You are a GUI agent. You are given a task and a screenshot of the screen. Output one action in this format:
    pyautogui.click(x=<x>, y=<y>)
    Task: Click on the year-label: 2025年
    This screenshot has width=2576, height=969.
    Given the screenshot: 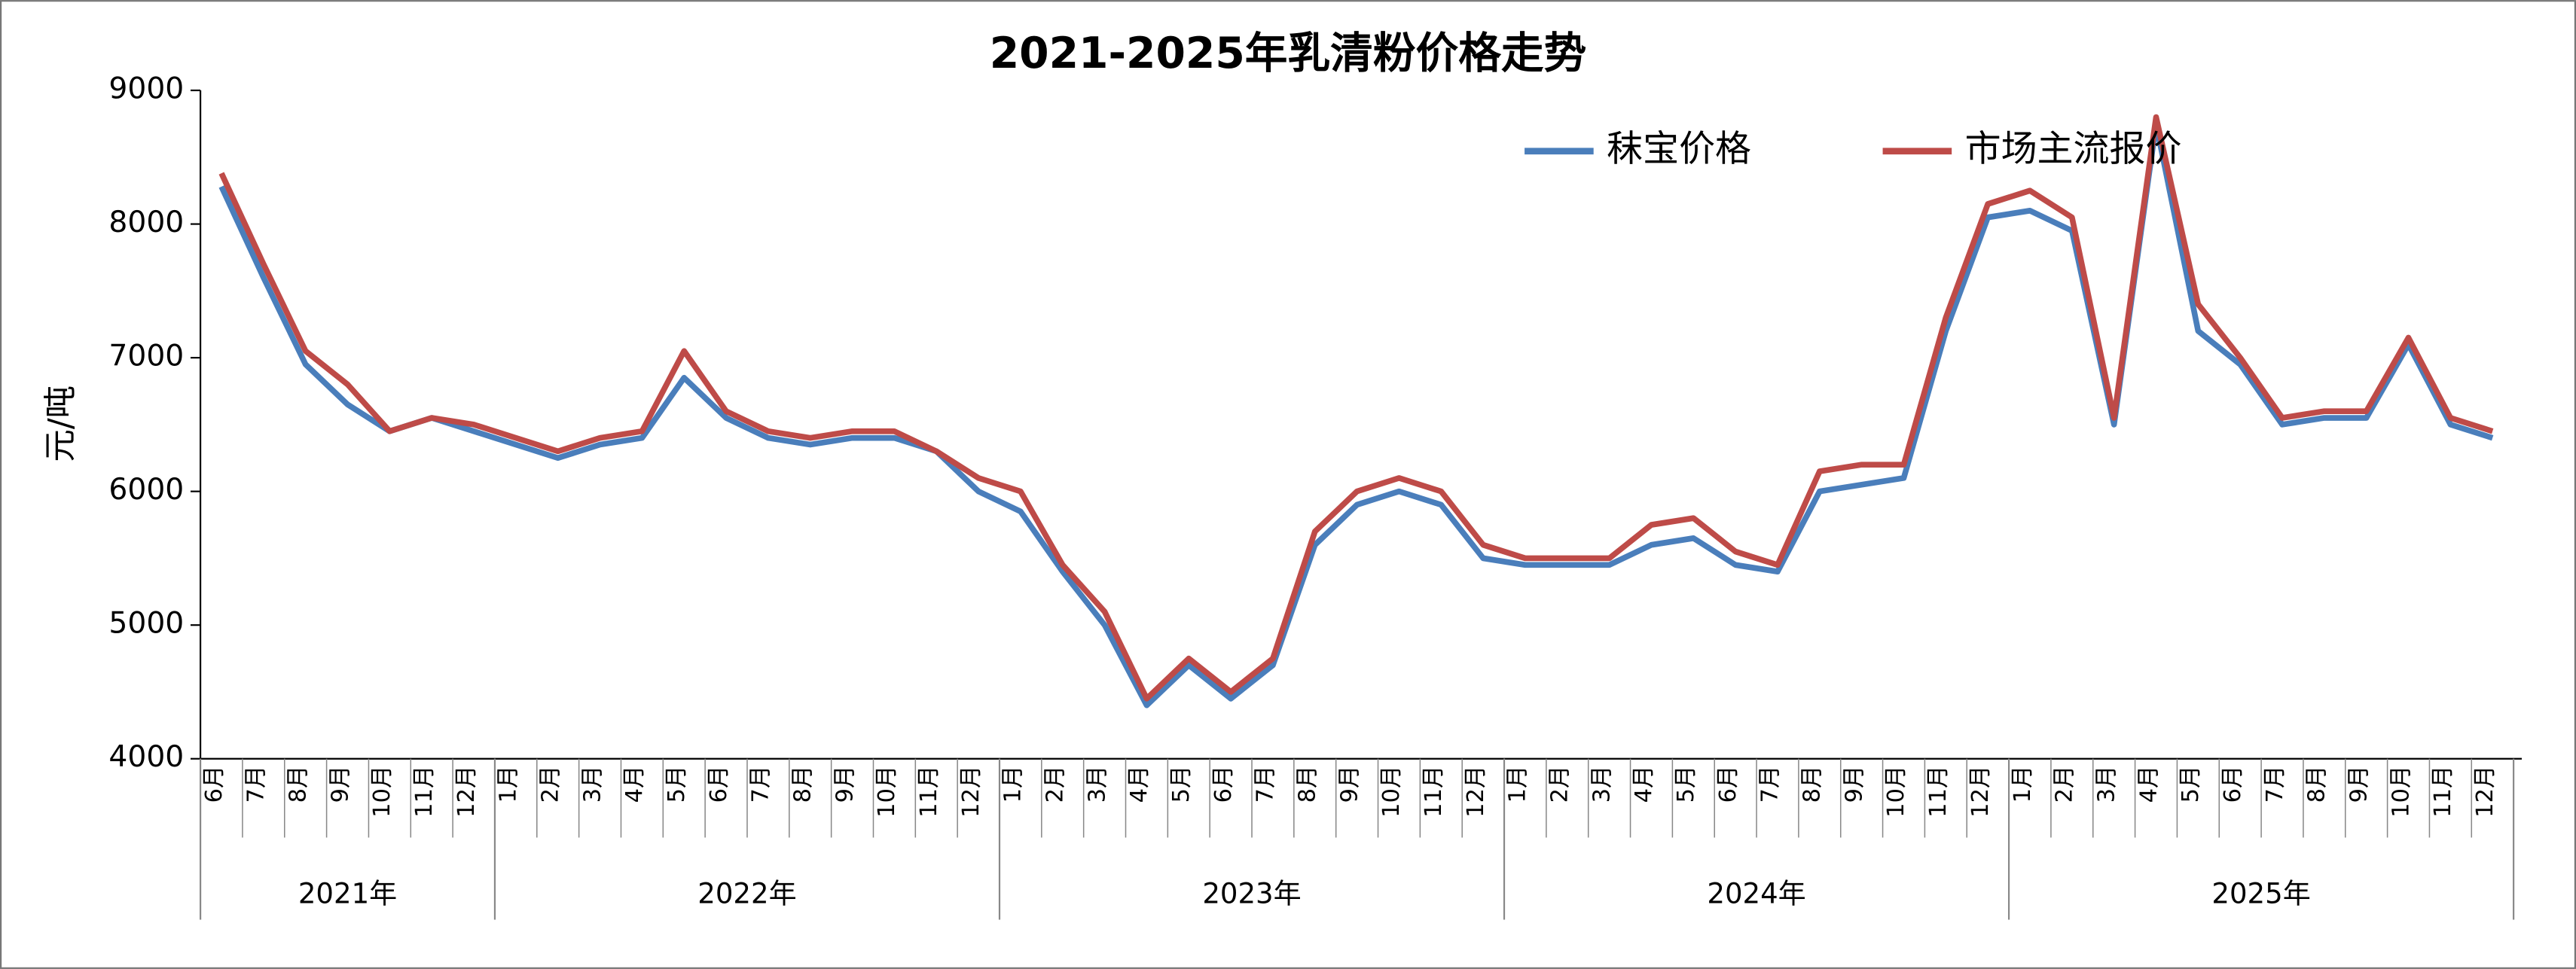 What is the action you would take?
    pyautogui.click(x=2261, y=893)
    